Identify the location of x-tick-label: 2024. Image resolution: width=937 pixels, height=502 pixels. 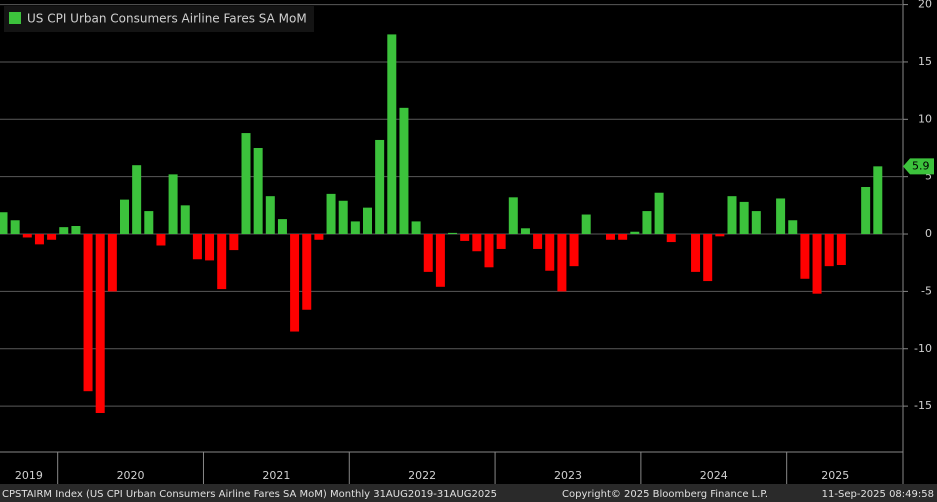
(714, 475).